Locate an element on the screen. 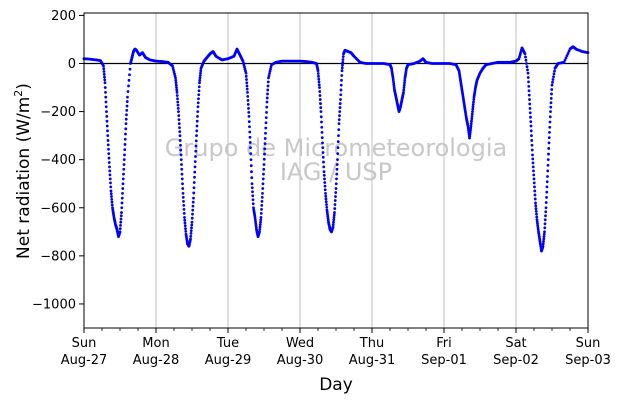  y-axis-label-main: Net radiation (W/m is located at coordinates (24, 178).